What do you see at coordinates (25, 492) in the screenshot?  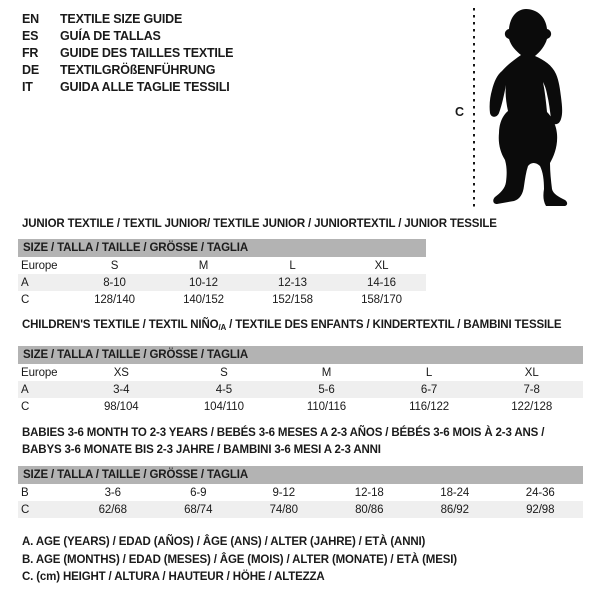 I see `row-label: B` at bounding box center [25, 492].